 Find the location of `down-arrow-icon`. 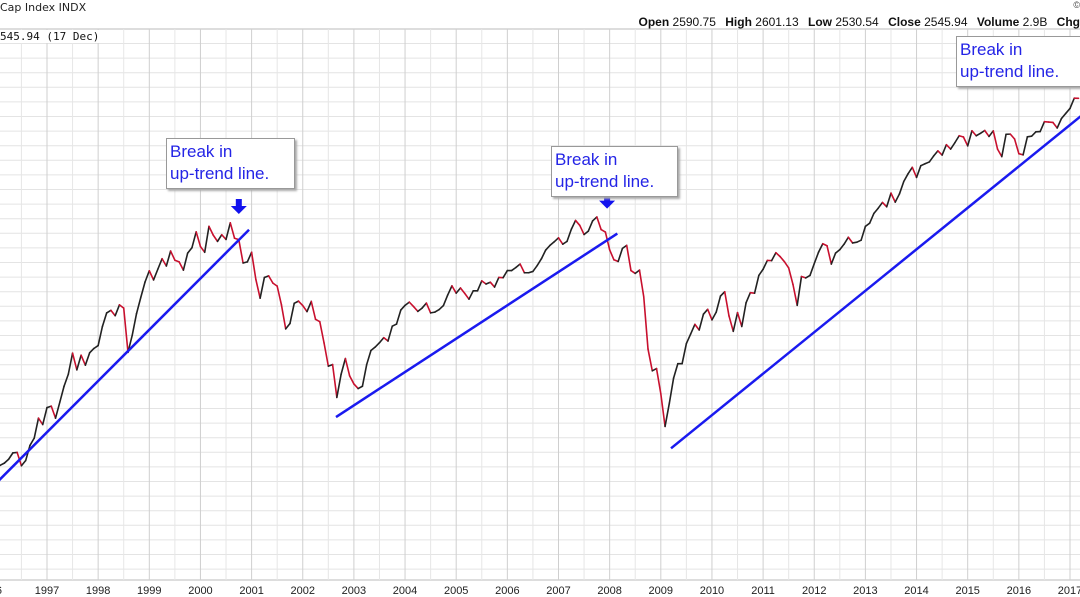

down-arrow-icon is located at coordinates (238, 206).